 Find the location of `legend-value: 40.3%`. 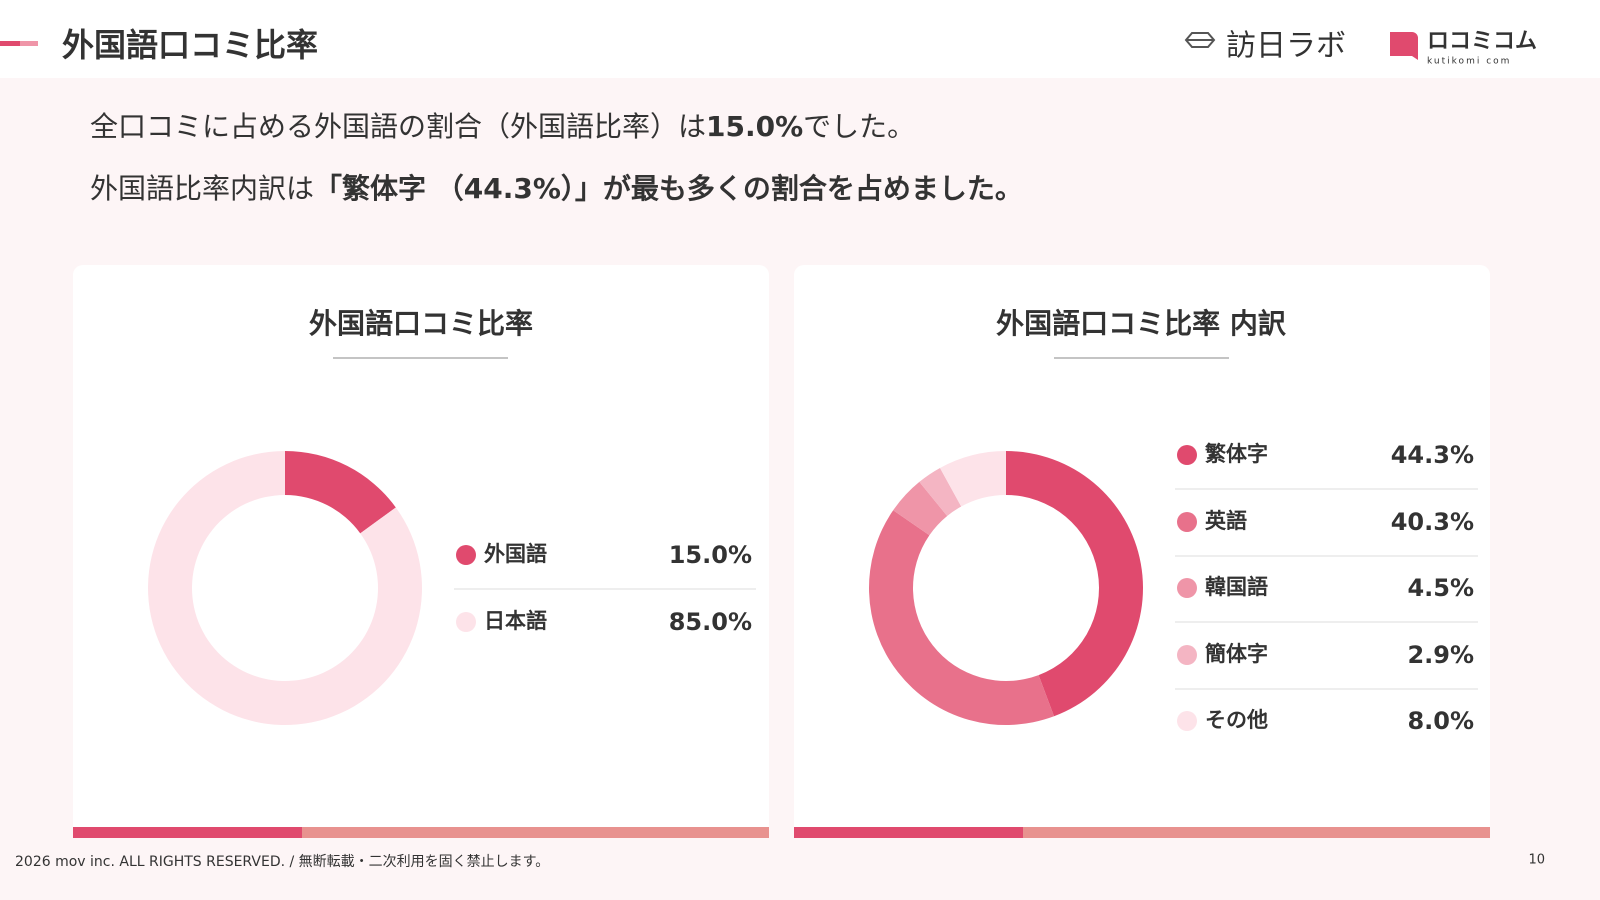

legend-value: 40.3% is located at coordinates (1432, 522).